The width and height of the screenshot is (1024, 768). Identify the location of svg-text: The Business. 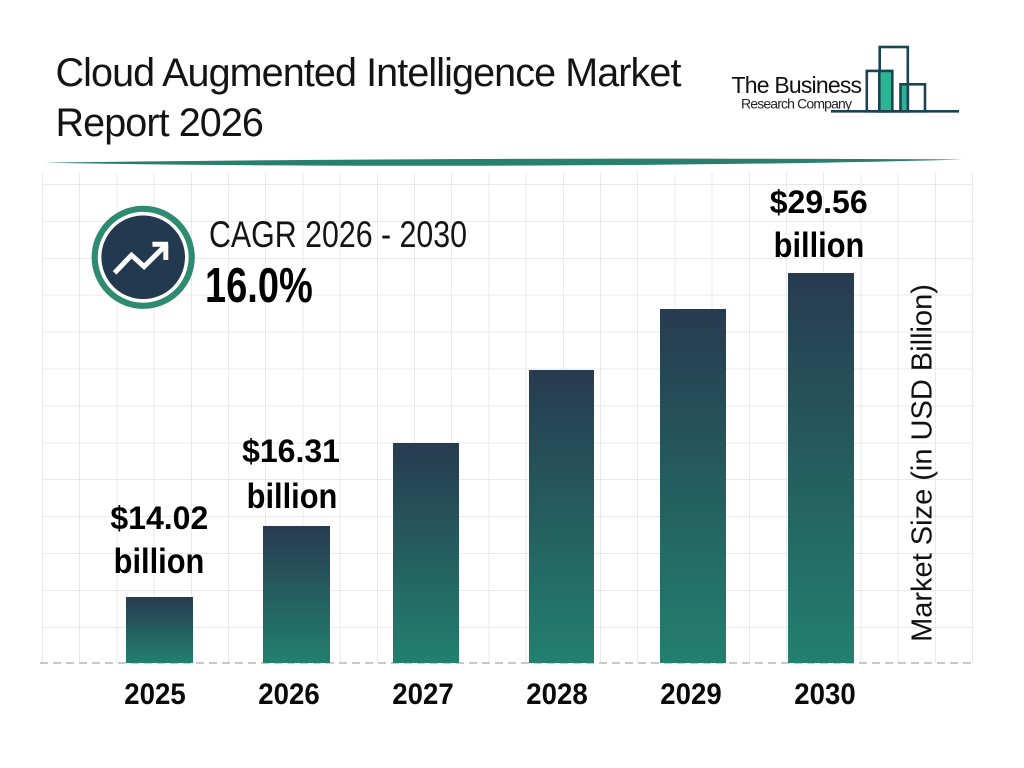
(797, 85).